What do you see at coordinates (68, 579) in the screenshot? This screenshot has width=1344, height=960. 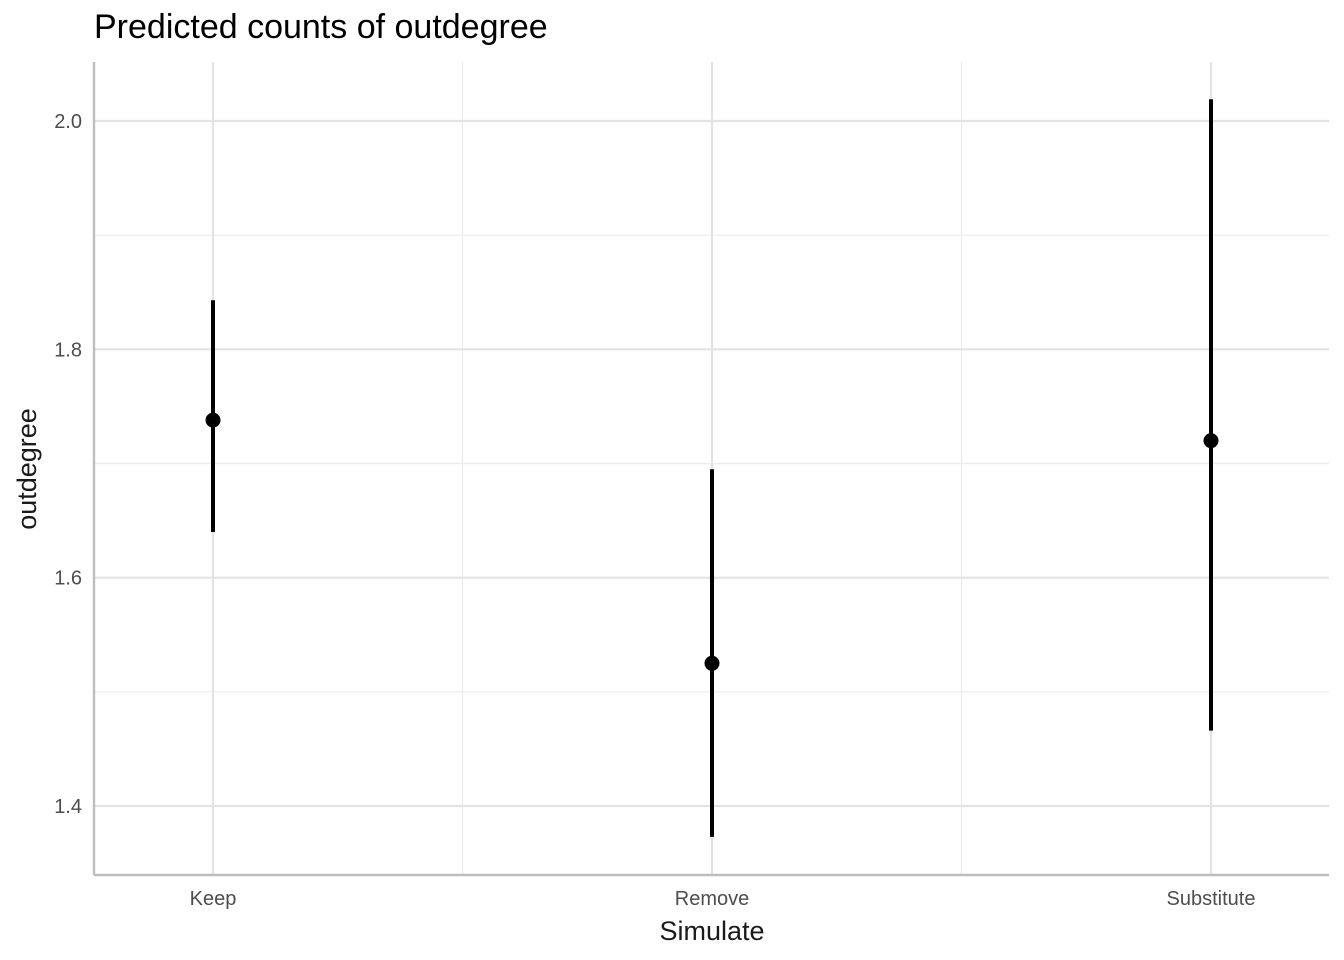 I see `y-tick-label: 1.6` at bounding box center [68, 579].